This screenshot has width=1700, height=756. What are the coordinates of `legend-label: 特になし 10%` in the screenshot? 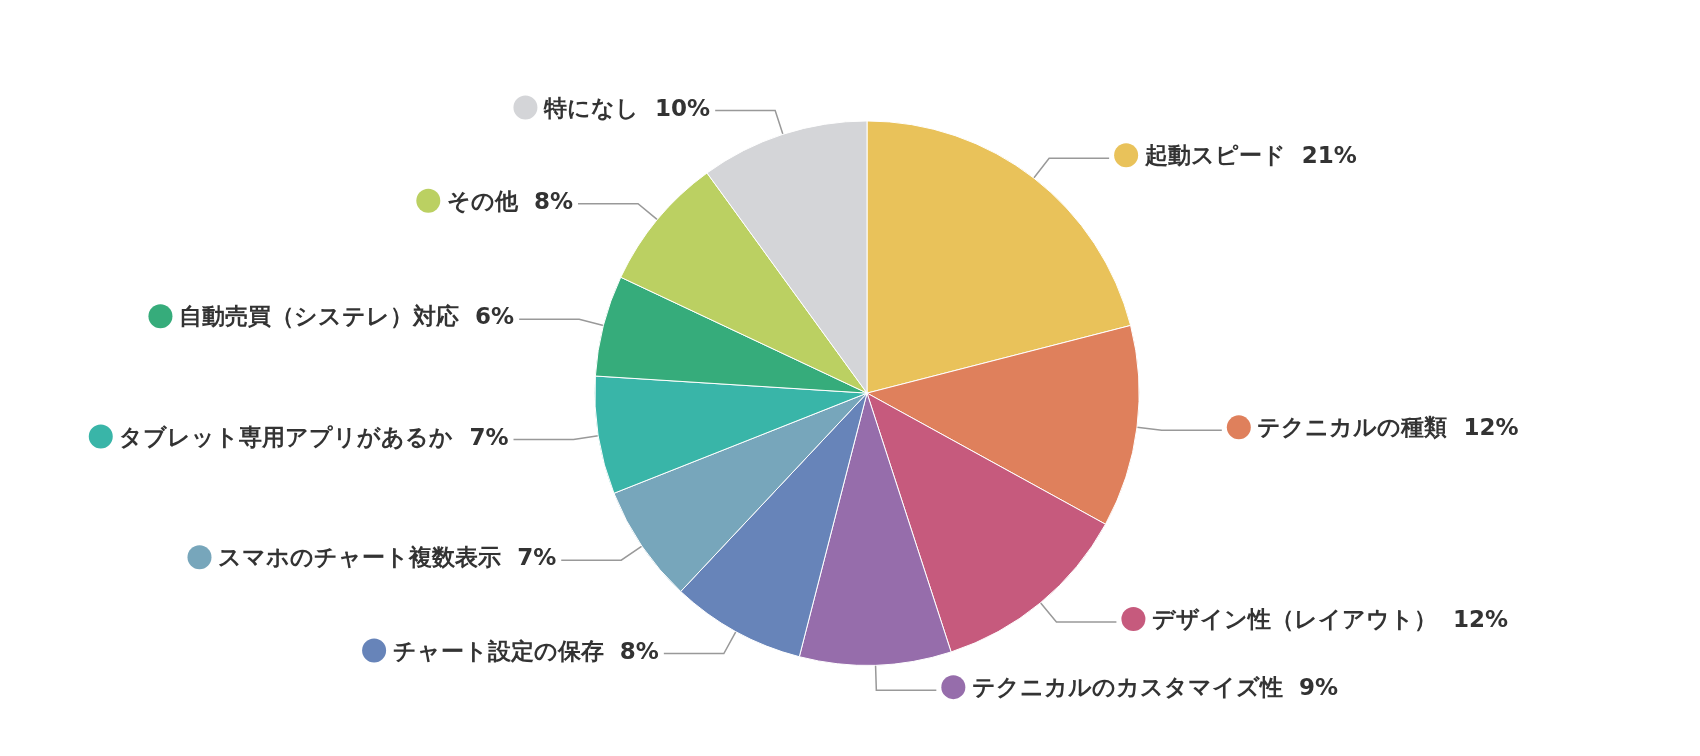 It's located at (627, 107).